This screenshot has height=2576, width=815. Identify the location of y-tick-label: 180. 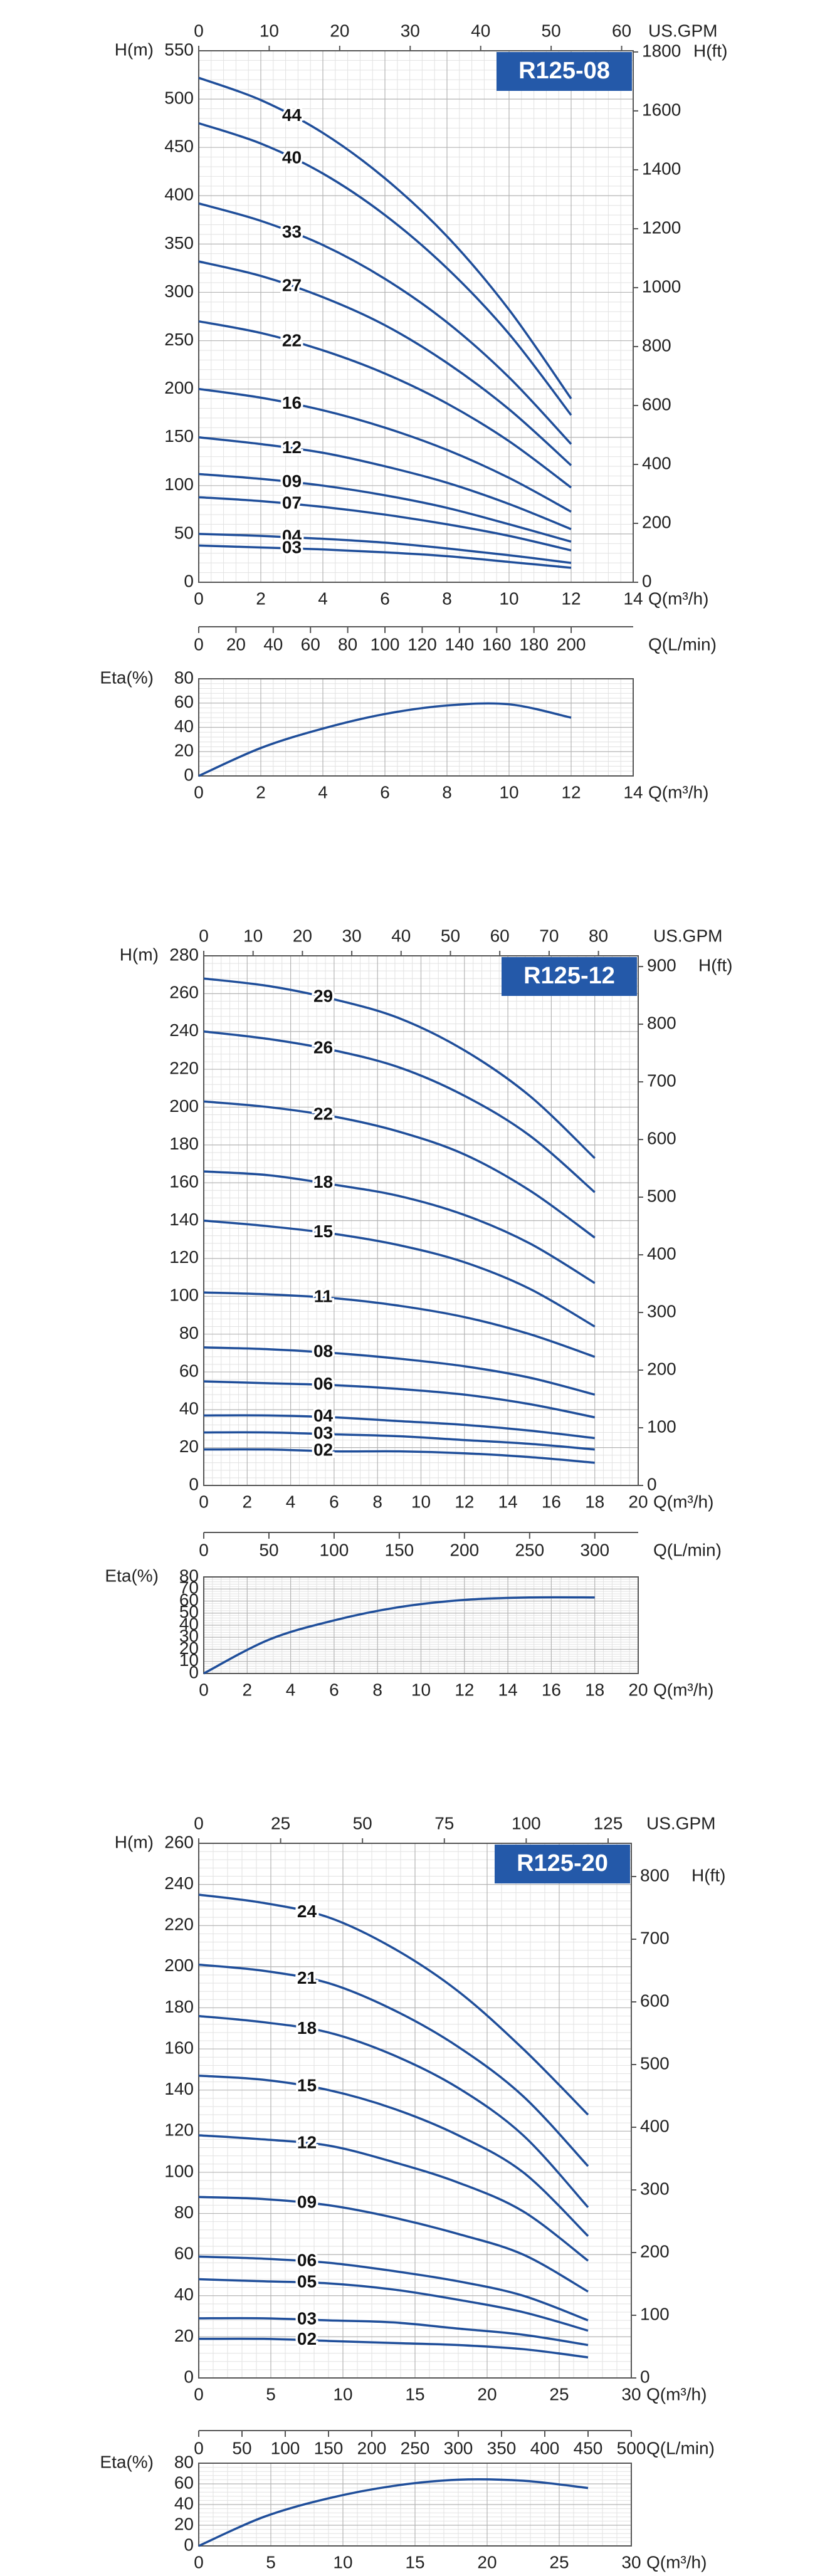
(179, 2006).